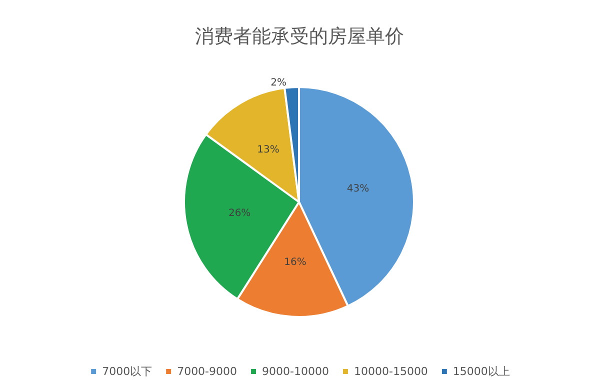 The image size is (599, 388). Describe the element at coordinates (391, 371) in the screenshot. I see `legend-label: 10000-15000` at that location.